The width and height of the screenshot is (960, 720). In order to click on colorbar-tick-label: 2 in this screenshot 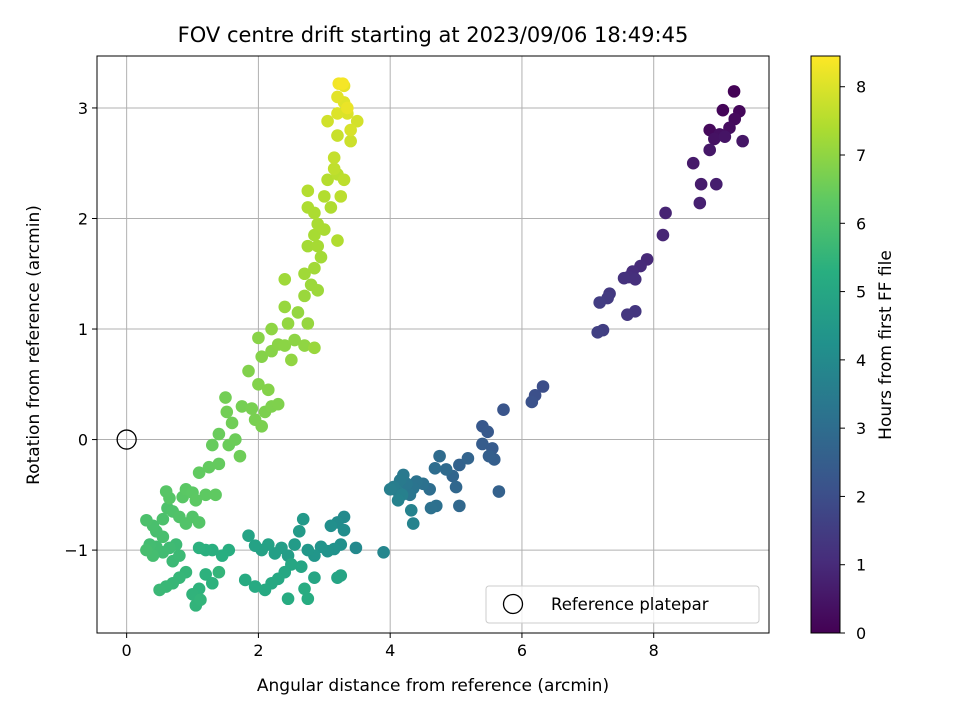, I will do `click(861, 496)`.